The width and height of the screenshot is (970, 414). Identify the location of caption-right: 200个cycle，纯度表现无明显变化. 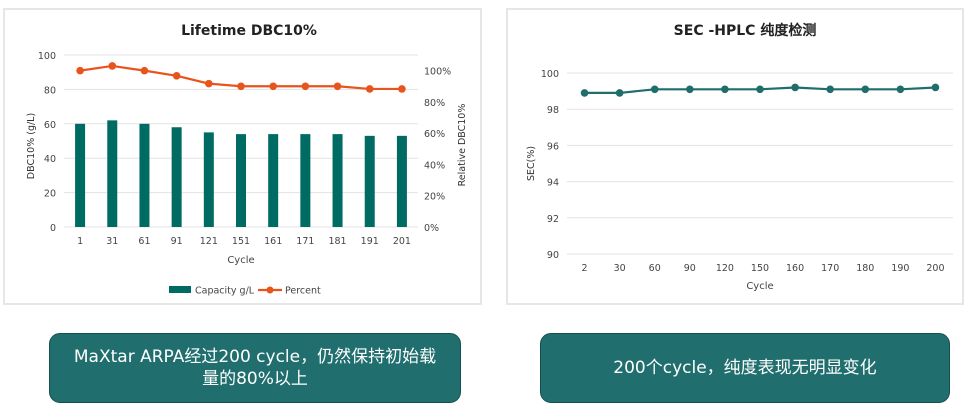
(745, 368).